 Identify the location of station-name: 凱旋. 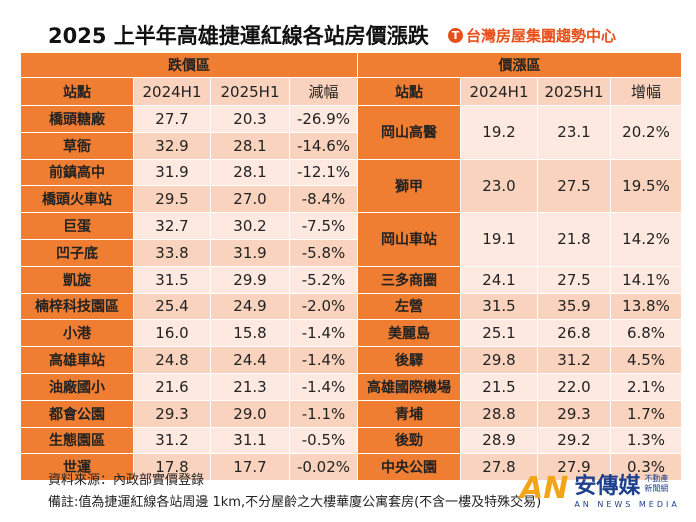
(77, 279).